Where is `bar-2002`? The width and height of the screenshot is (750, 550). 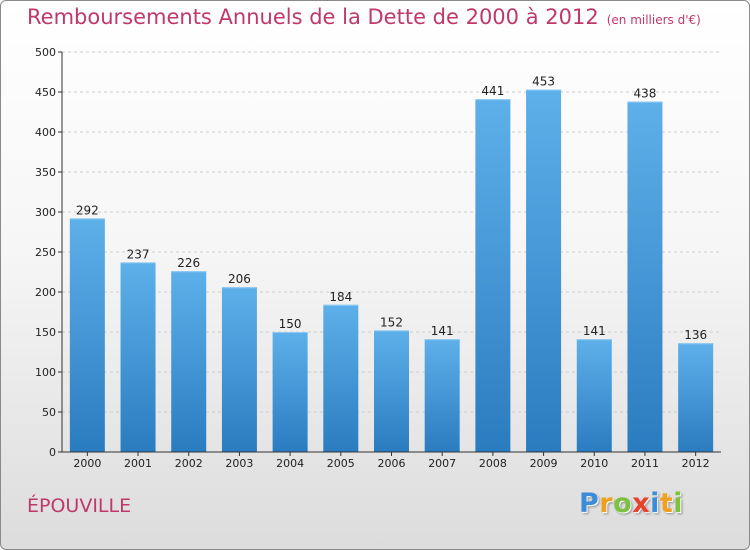 bar-2002 is located at coordinates (189, 361).